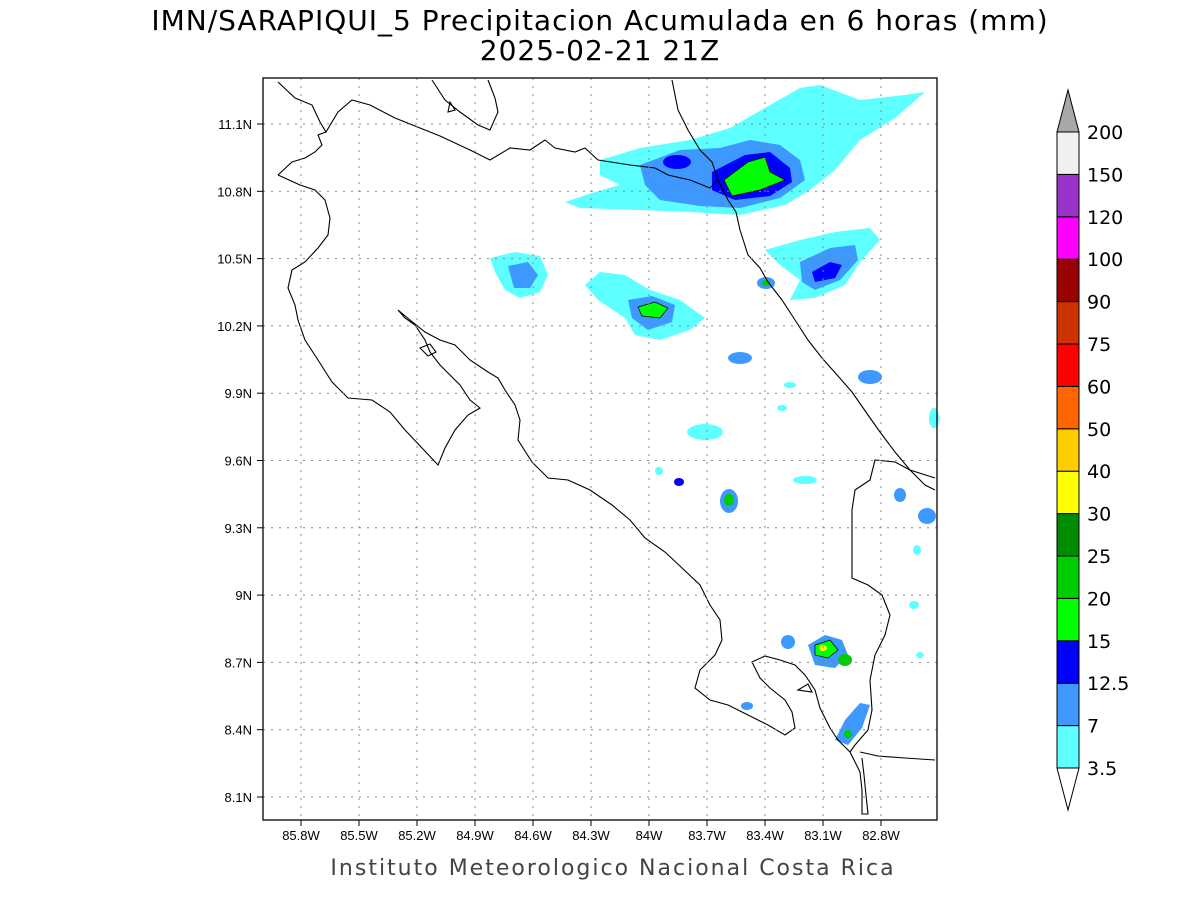  Describe the element at coordinates (1099, 303) in the screenshot. I see `colorbar-label: 90` at that location.